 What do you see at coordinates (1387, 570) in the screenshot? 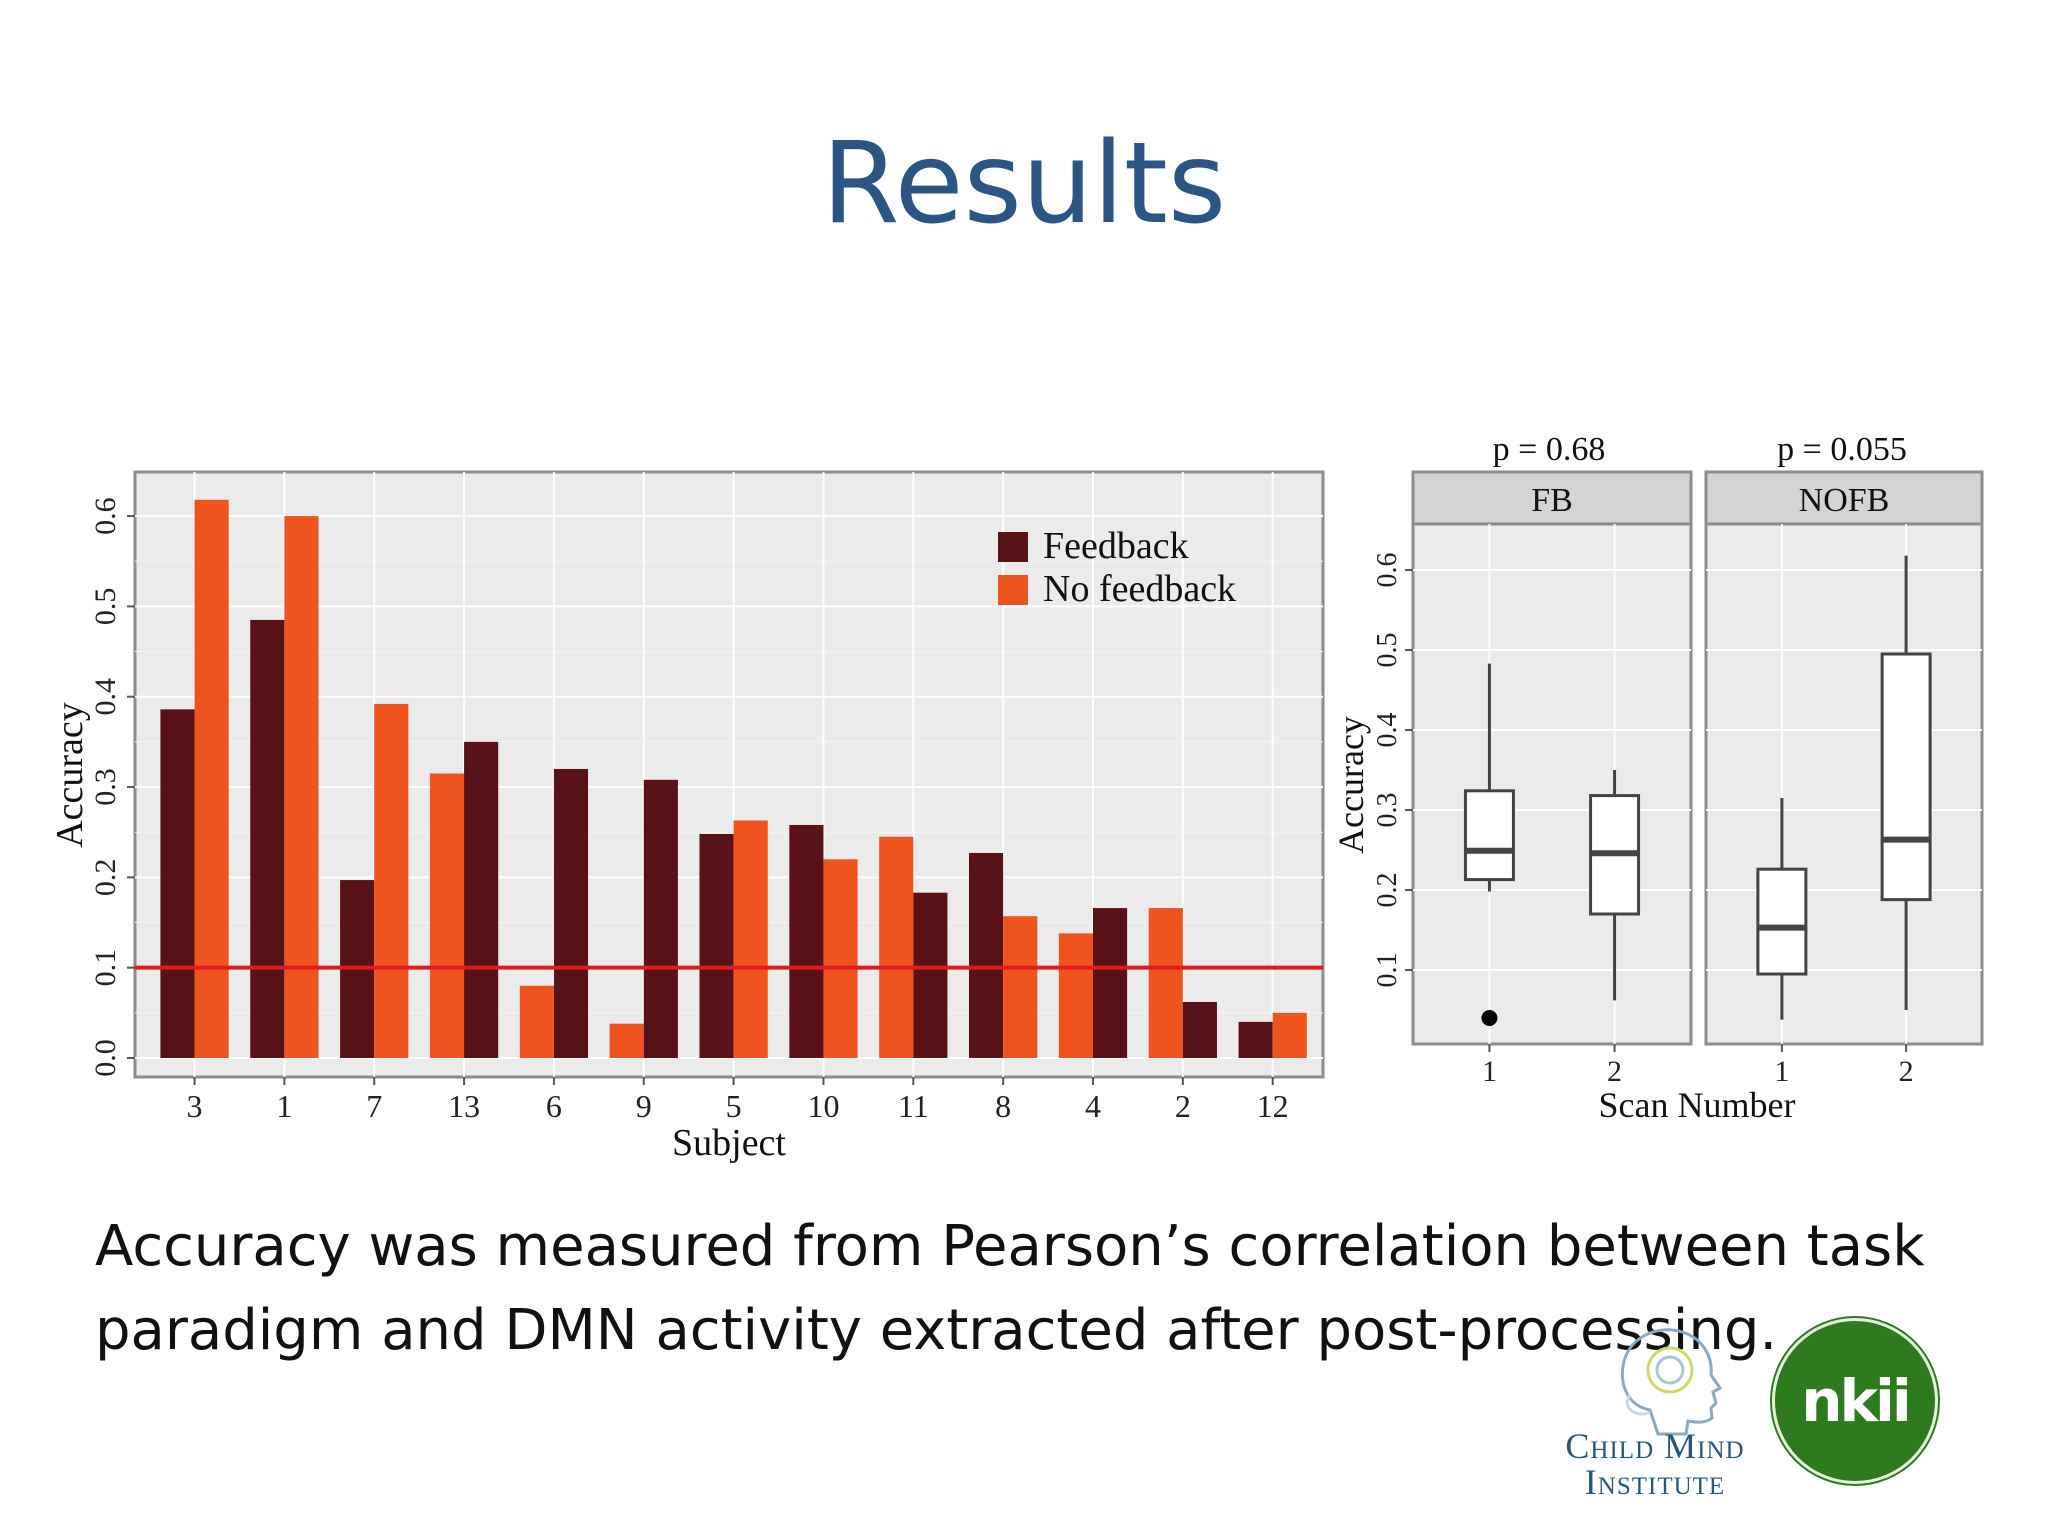
I see `box-y-tick-label: 0.6` at bounding box center [1387, 570].